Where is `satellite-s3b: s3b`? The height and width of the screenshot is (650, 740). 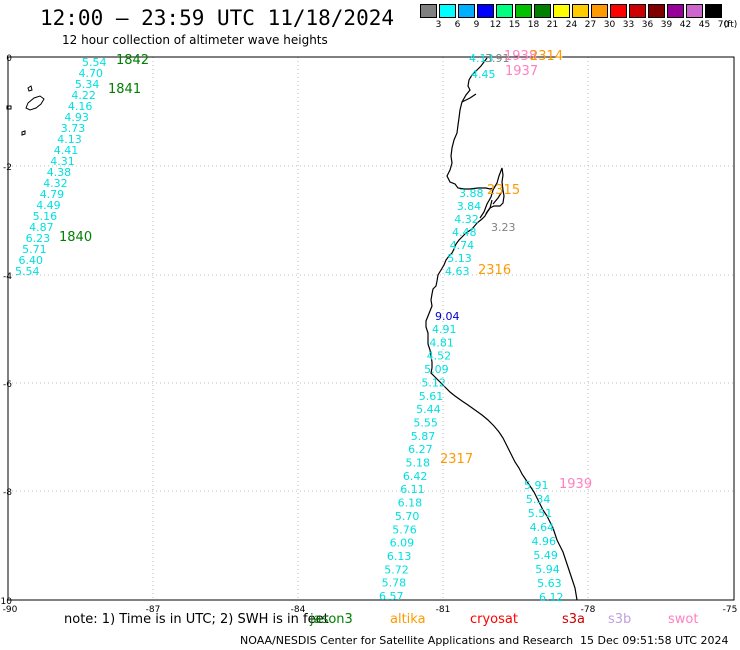
satellite-s3b: s3b is located at coordinates (620, 619).